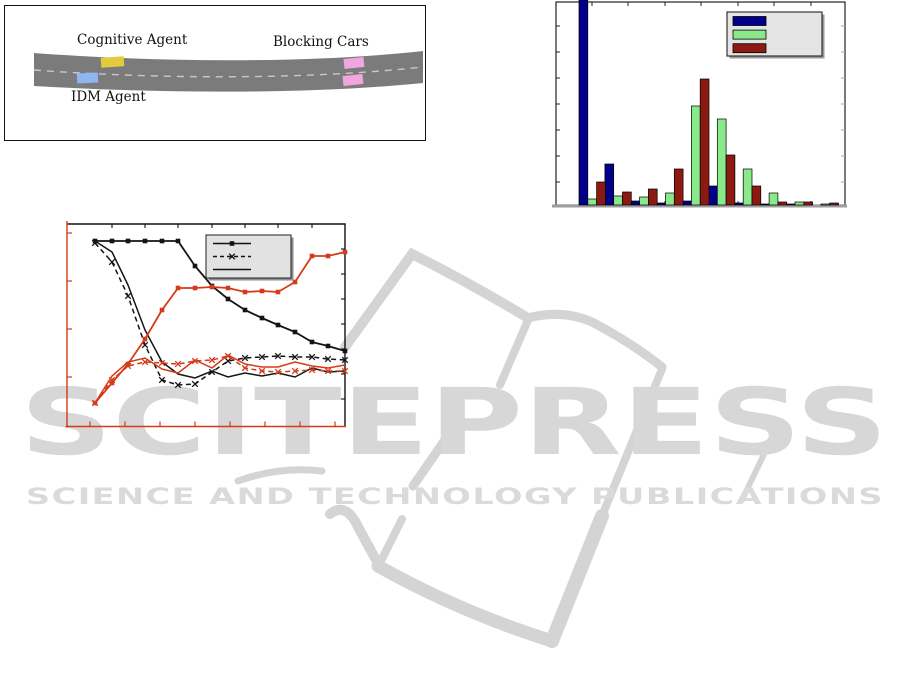  I want to click on line-chart-axes, so click(205, 324).